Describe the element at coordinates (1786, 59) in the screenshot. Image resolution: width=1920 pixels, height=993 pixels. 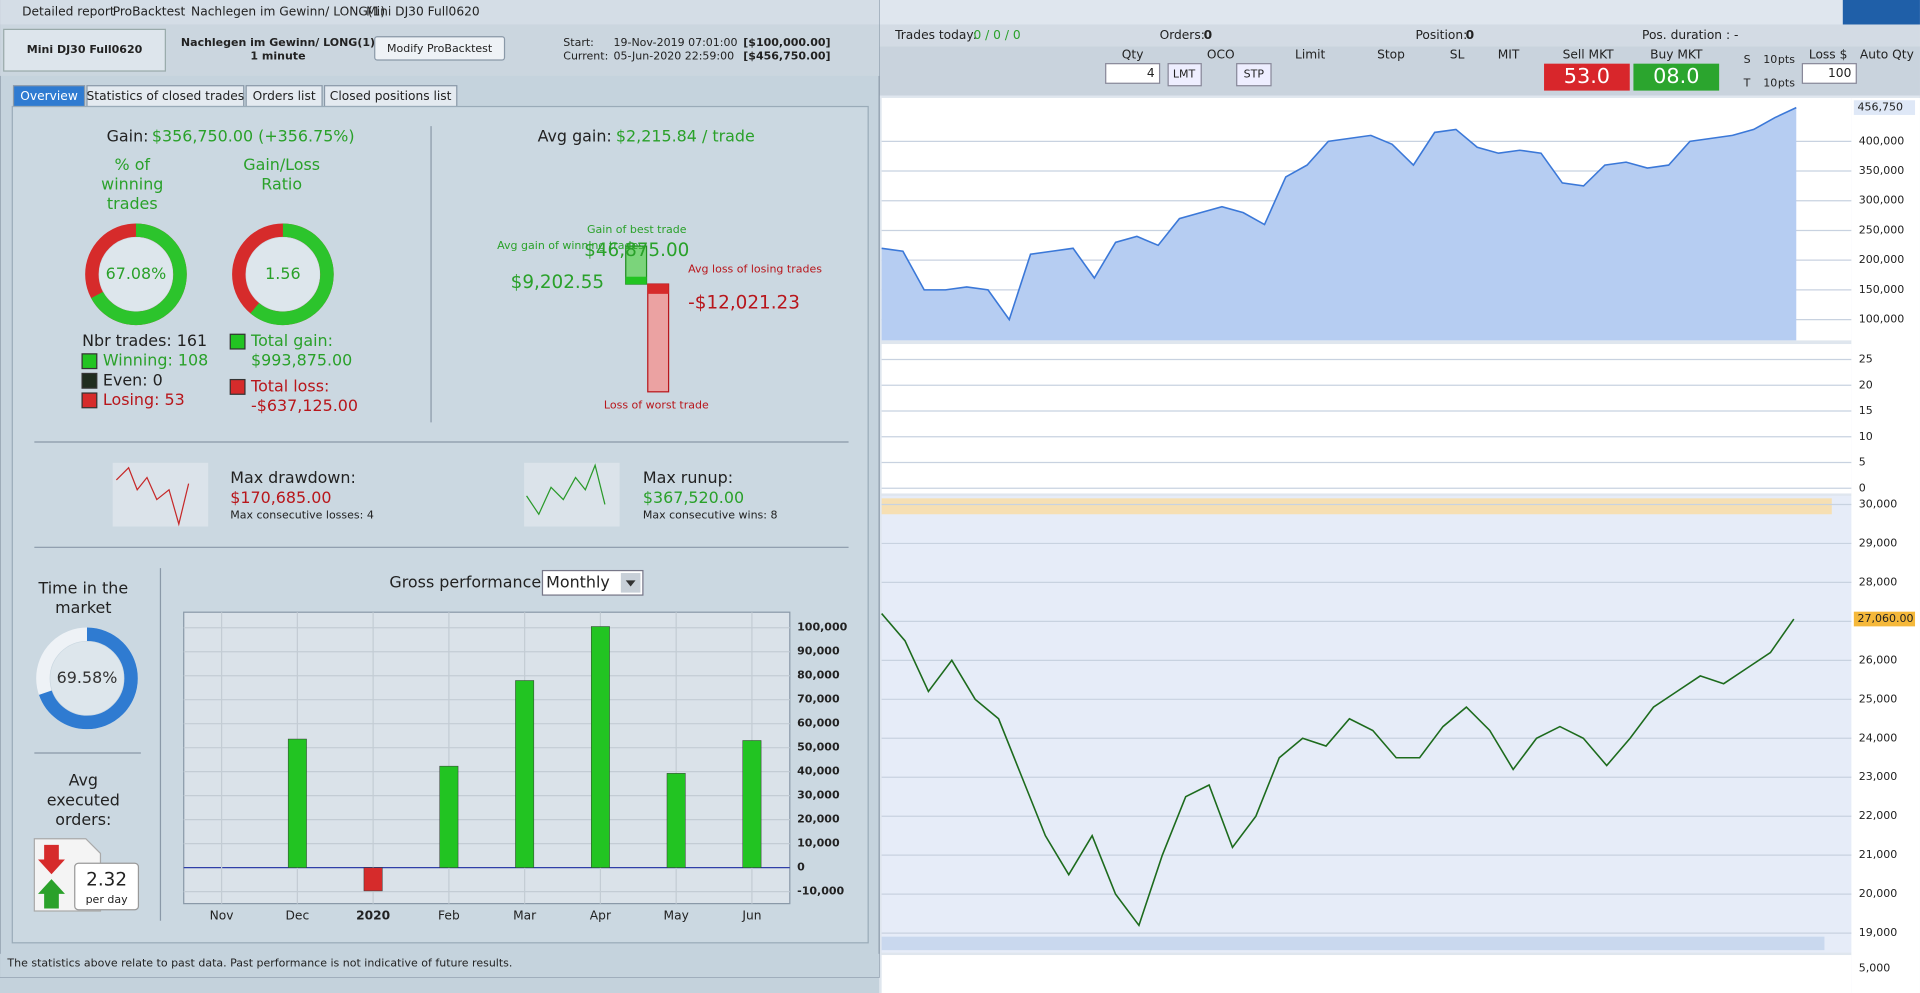
I see `label: pts` at that location.